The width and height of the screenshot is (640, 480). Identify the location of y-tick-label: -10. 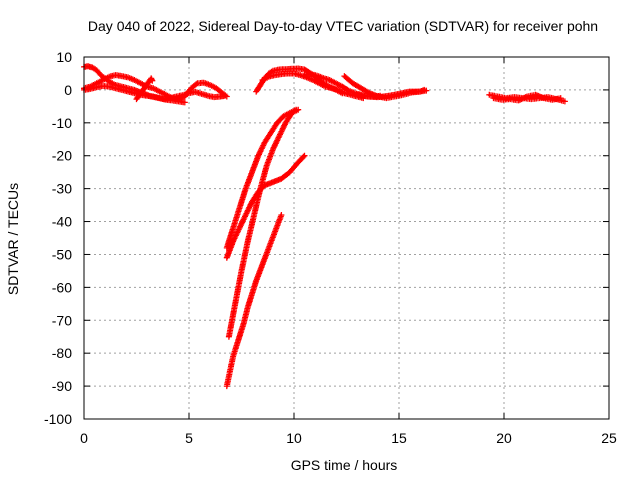
(62, 123).